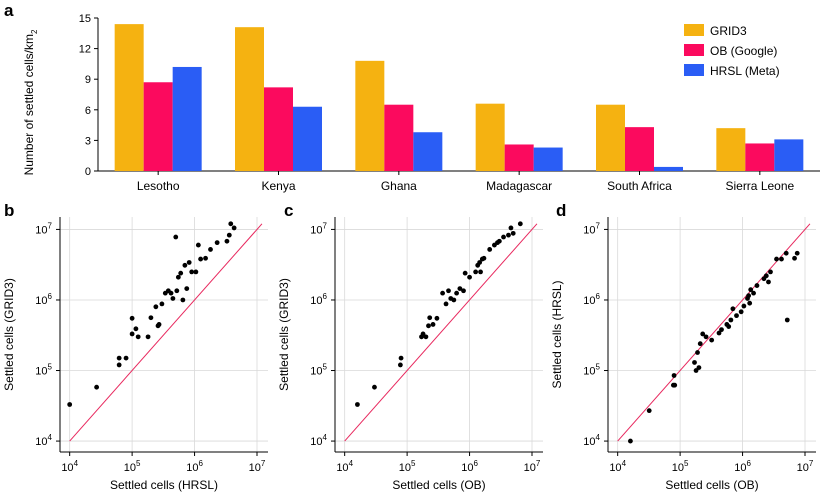 Image resolution: width=831 pixels, height=499 pixels. I want to click on y-tick-label-d-0: 10⁴, so click(591, 440).